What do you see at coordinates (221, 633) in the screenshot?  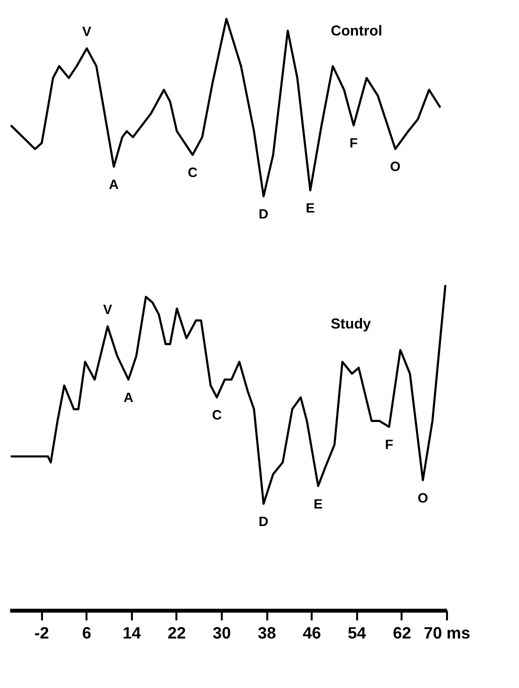 I see `x-tick-label: 30` at bounding box center [221, 633].